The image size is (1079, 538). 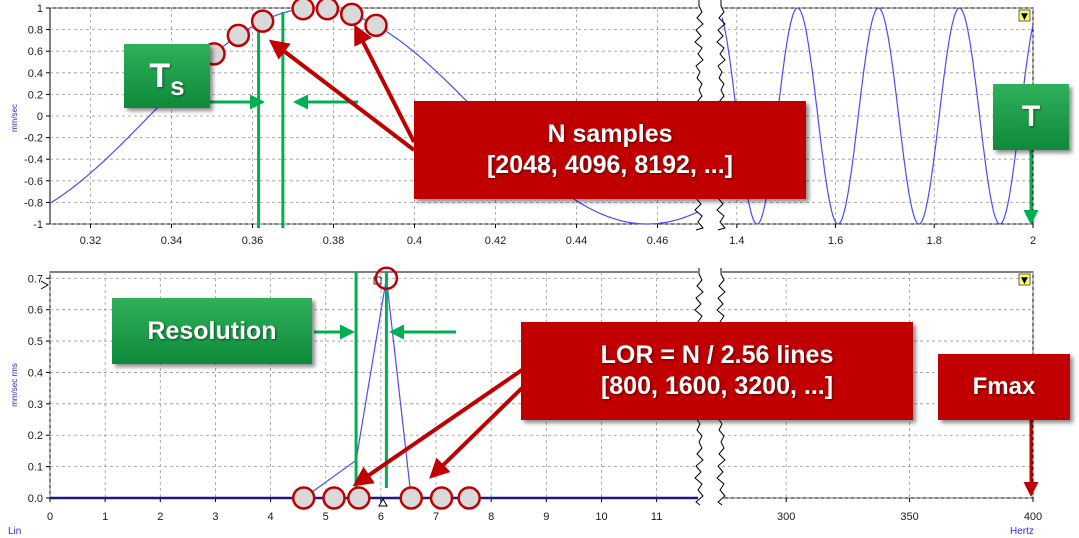 What do you see at coordinates (35, 436) in the screenshot?
I see `spectrum-y-tick-label: 0.2` at bounding box center [35, 436].